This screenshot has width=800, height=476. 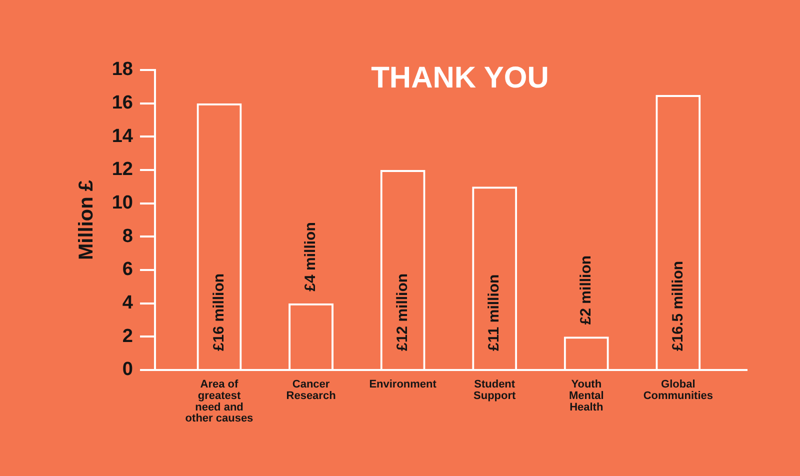 What do you see at coordinates (219, 401) in the screenshot?
I see `x-tick-label: Area of greatest need and other causes` at bounding box center [219, 401].